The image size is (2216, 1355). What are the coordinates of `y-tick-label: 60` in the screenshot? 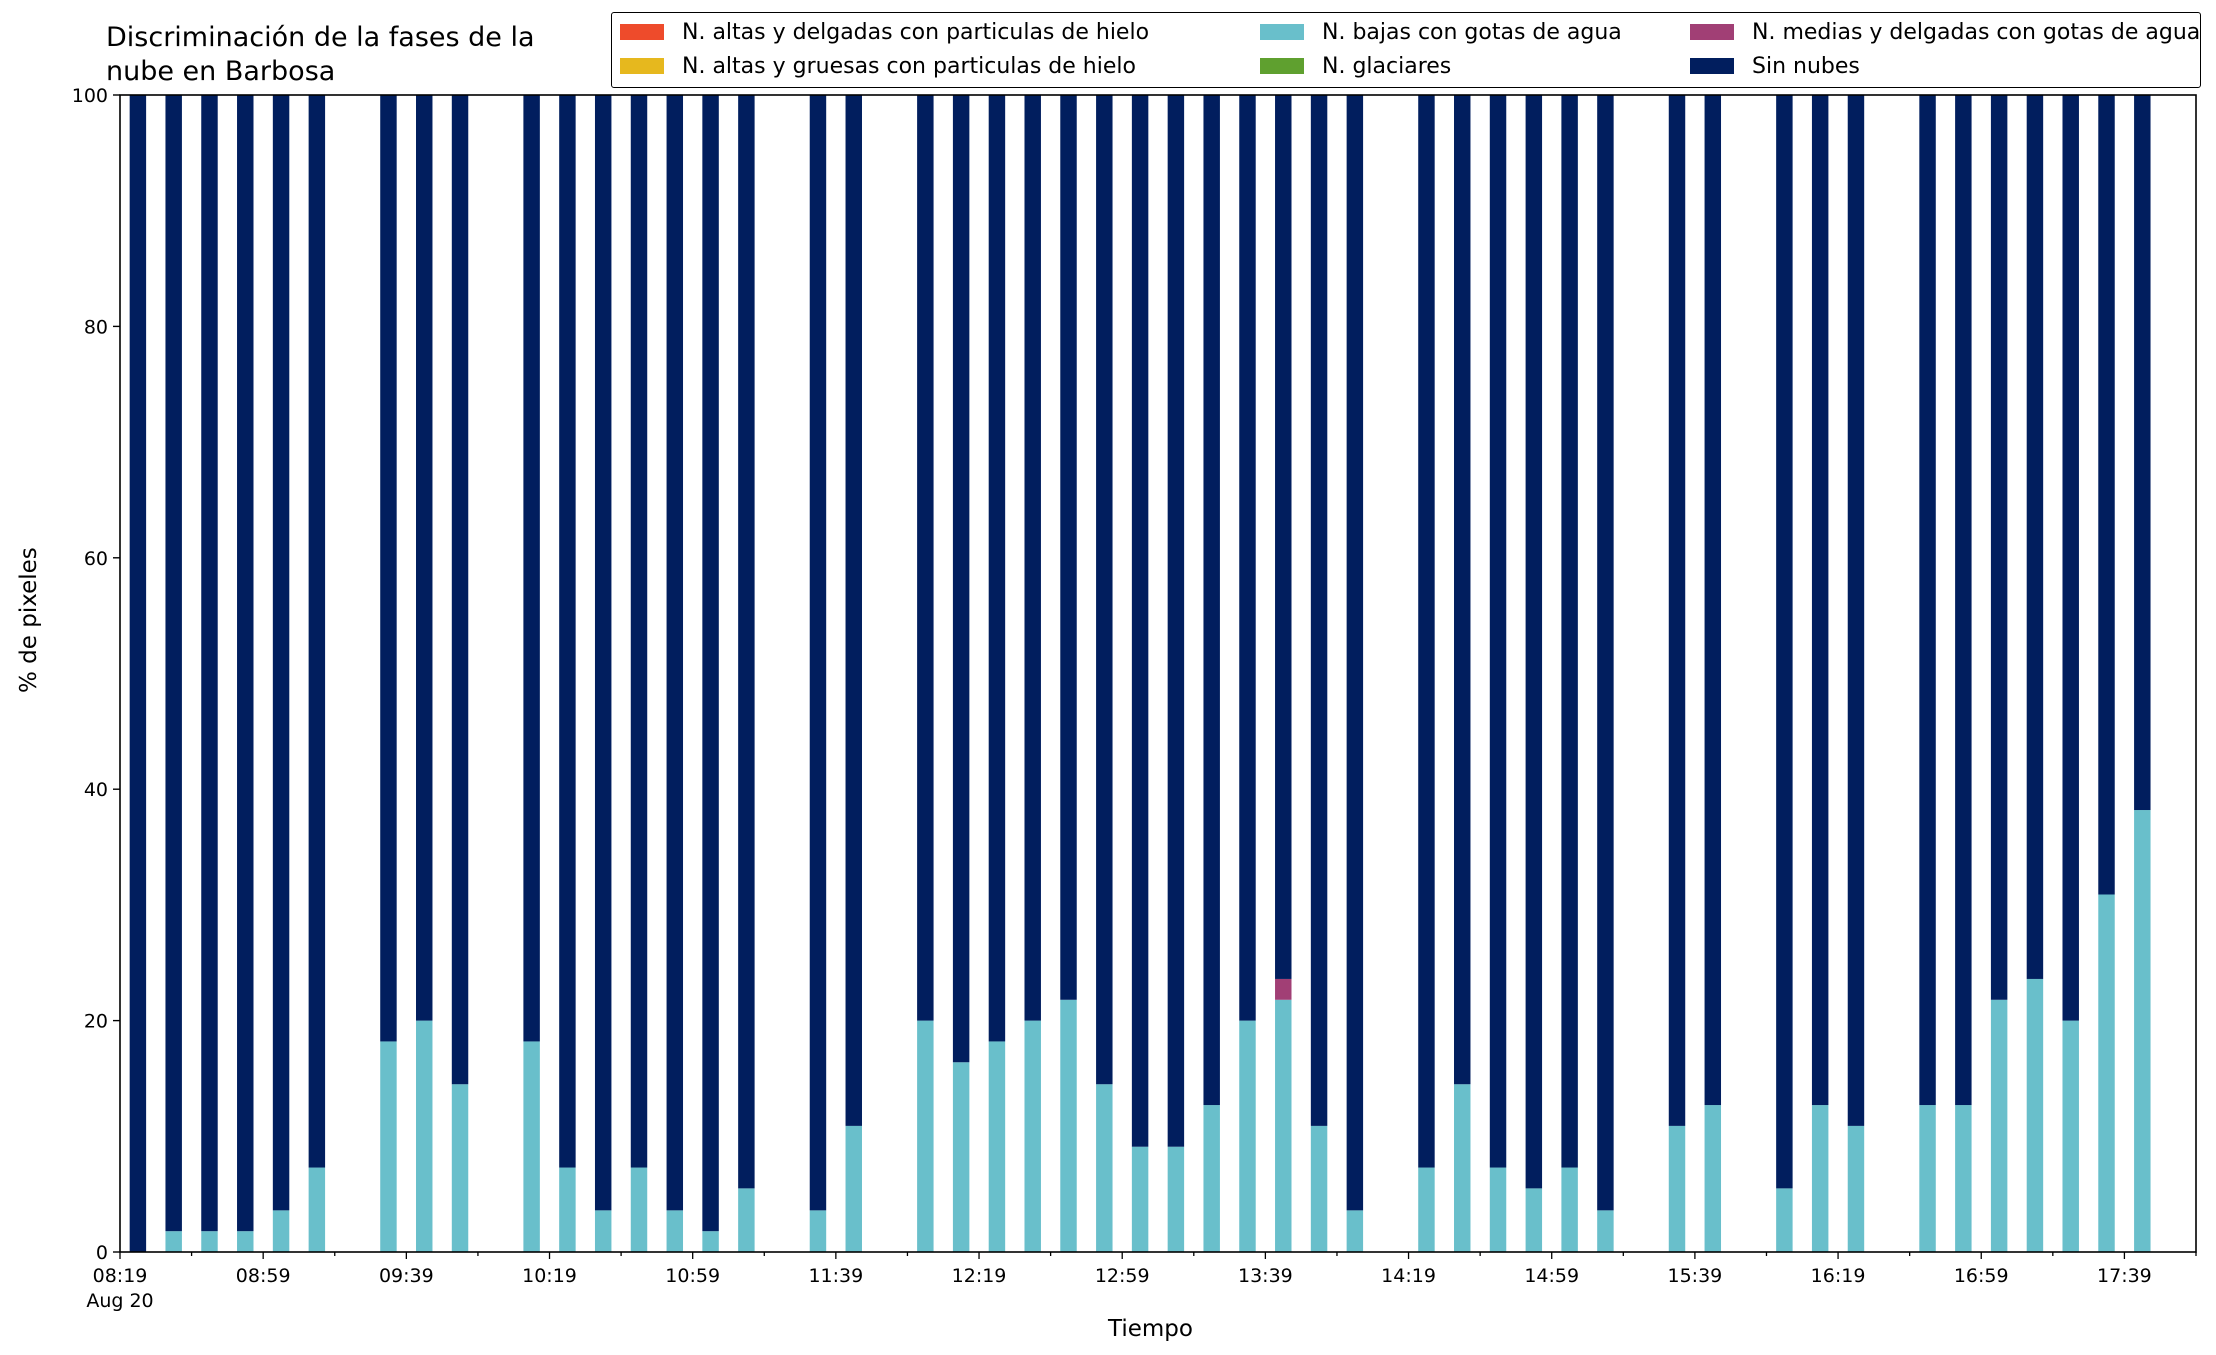 It's located at (96, 559).